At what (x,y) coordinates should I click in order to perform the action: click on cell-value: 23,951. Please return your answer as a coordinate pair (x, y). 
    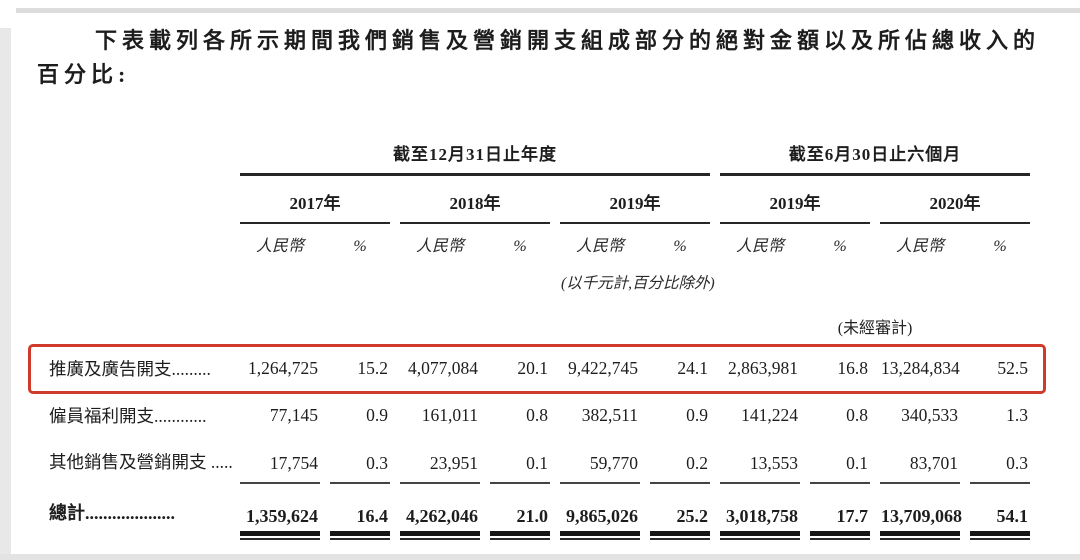
    Looking at the image, I should click on (440, 461).